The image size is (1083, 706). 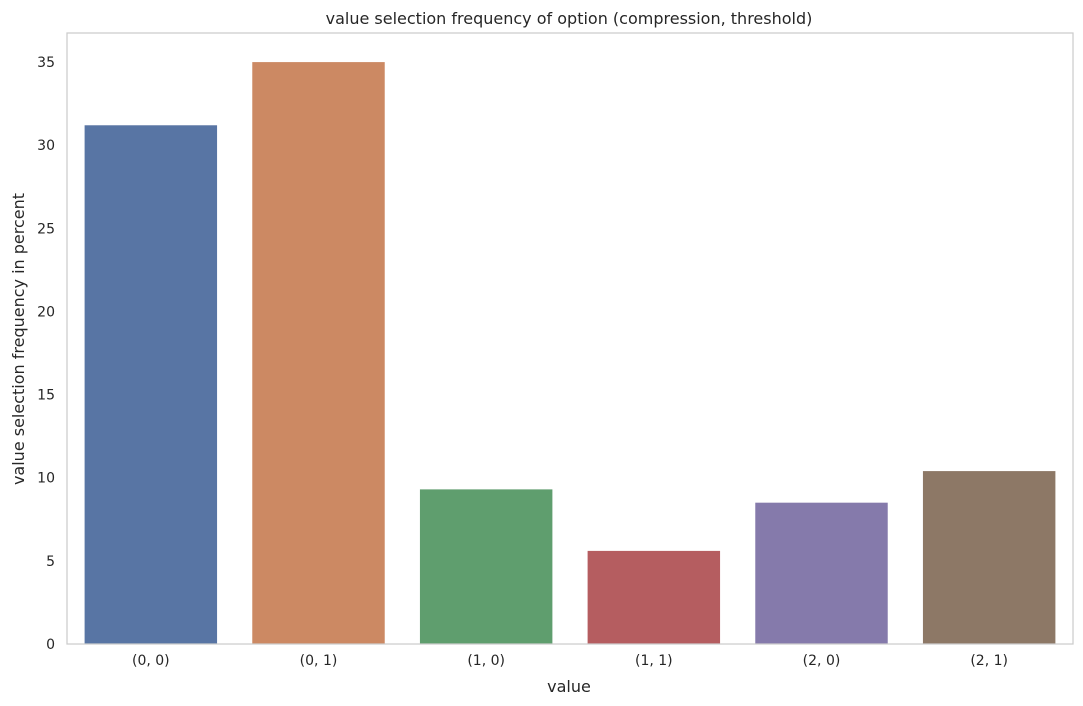 I want to click on y-tick-label: 20, so click(x=46, y=312).